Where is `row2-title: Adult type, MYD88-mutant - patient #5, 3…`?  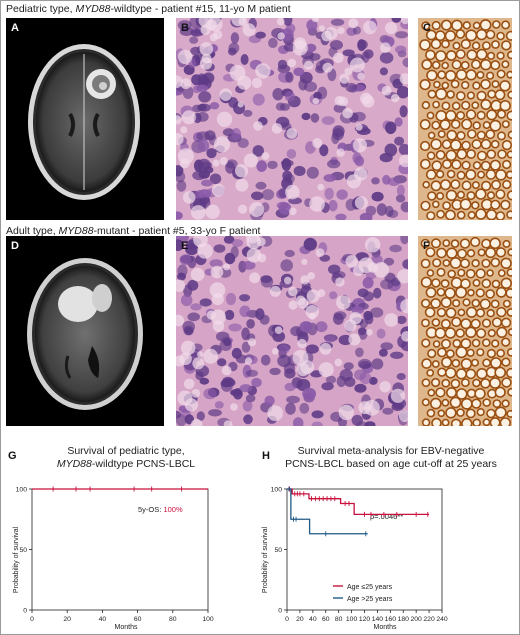
row2-title: Adult type, MYD88-mutant - patient #5, 3… is located at coordinates (133, 231).